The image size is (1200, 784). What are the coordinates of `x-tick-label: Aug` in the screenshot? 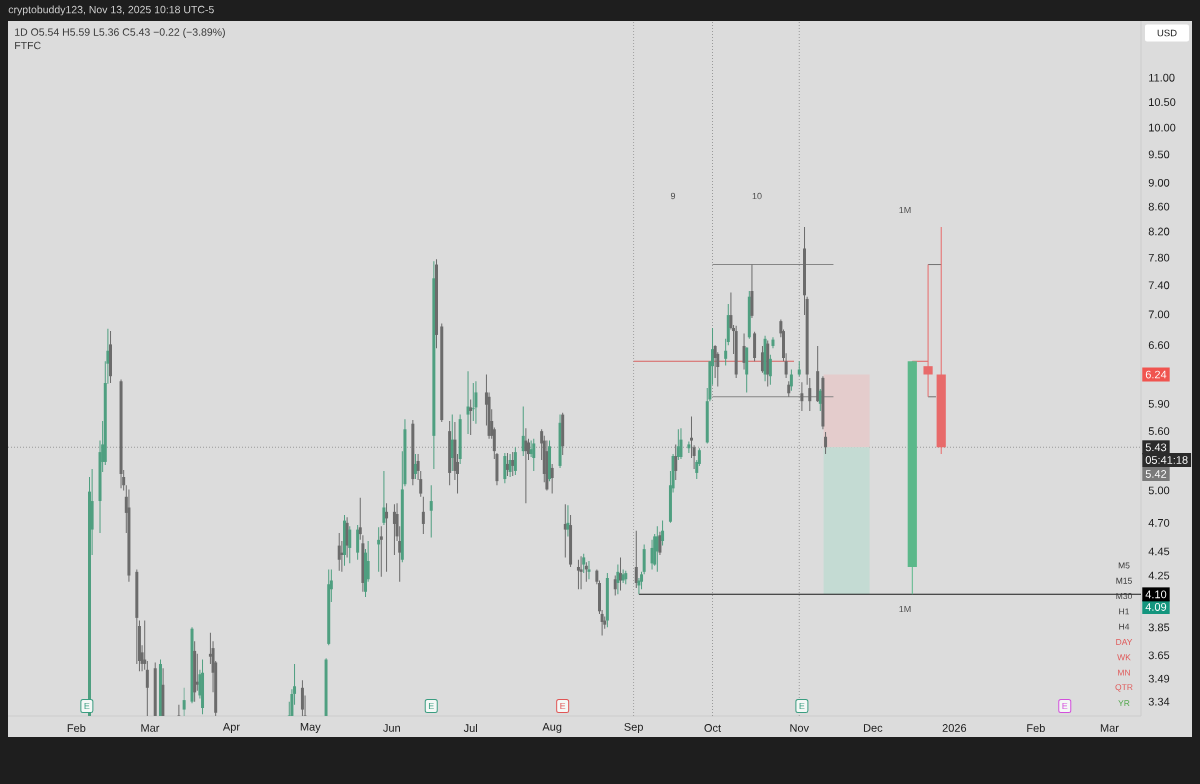 It's located at (552, 728).